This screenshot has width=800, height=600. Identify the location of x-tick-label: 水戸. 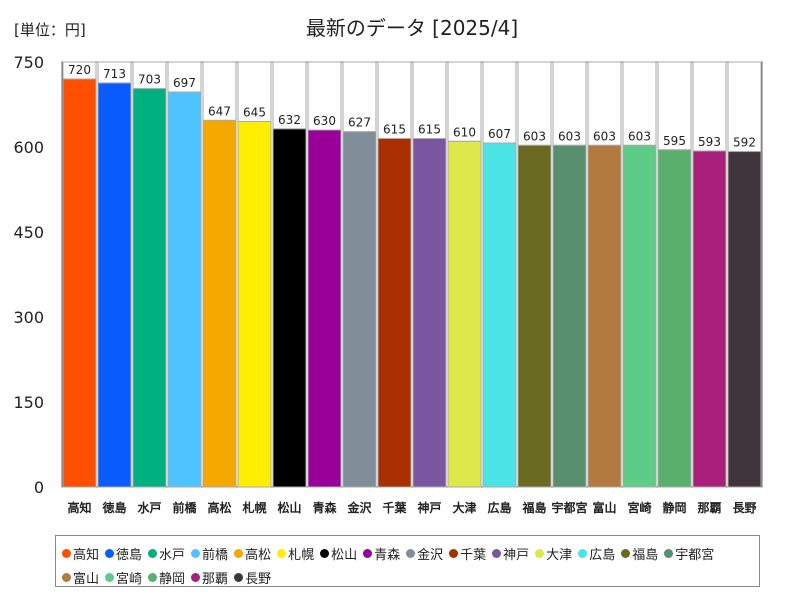
(149, 507).